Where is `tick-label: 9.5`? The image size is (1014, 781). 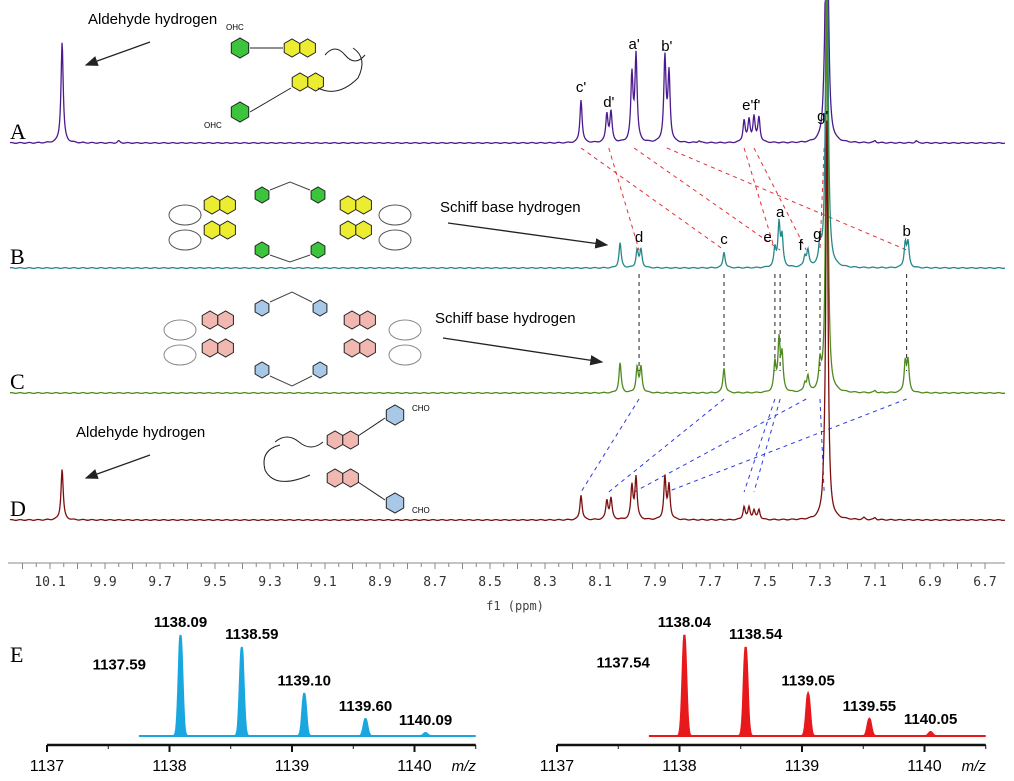
tick-label: 9.5 is located at coordinates (214, 582).